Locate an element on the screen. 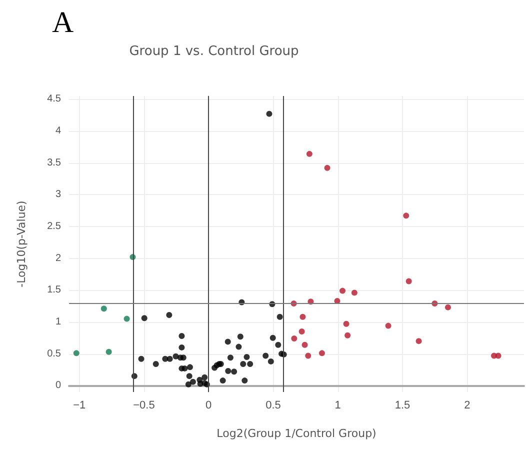  y-tick-label: 4.5 is located at coordinates (54, 99).